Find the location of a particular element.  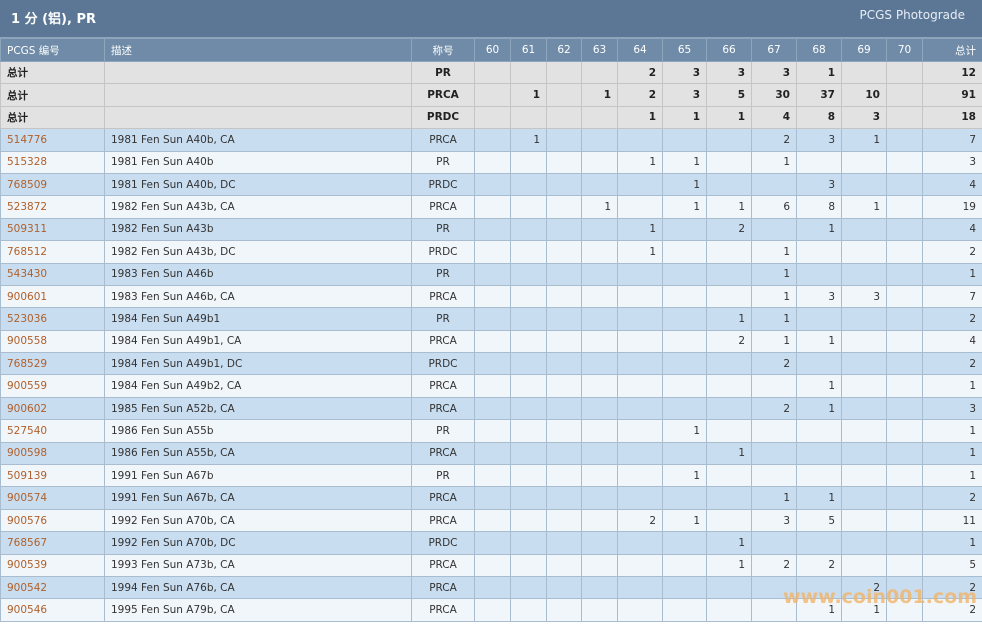

cell: 768512 is located at coordinates (52, 252).